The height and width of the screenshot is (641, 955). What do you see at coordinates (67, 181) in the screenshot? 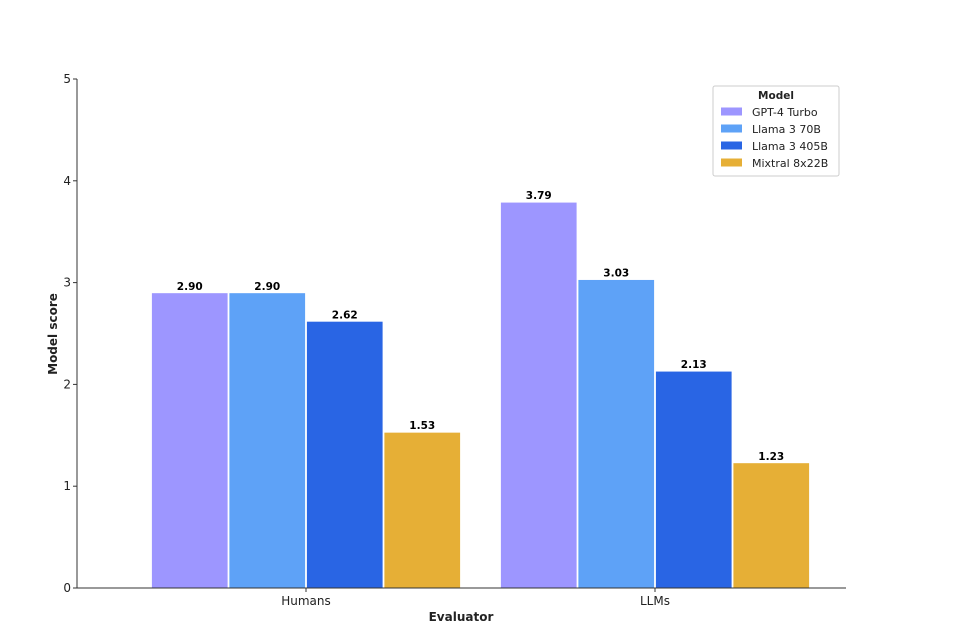
I see `y-tick-label: 4` at bounding box center [67, 181].